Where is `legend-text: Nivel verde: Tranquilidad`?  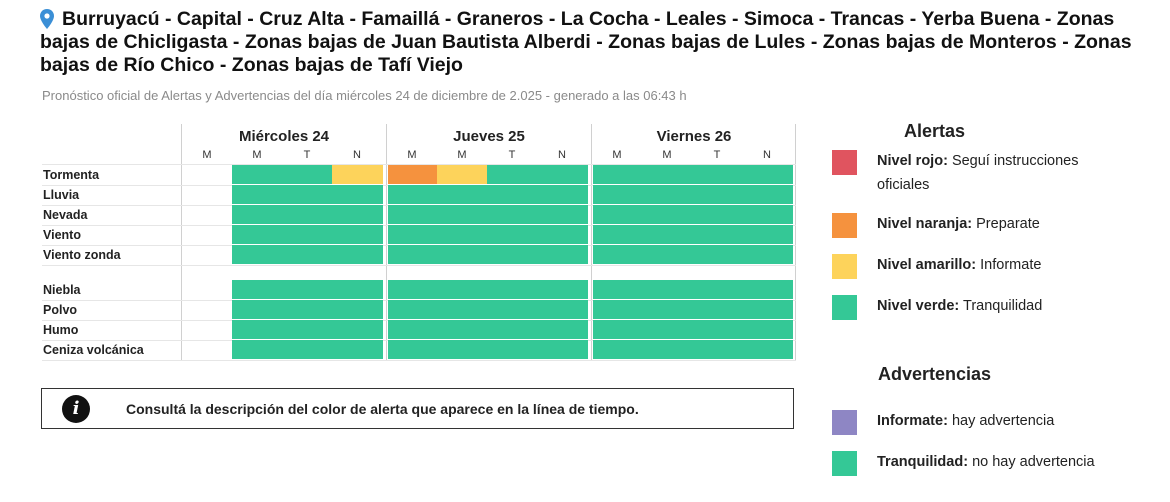
legend-text: Nivel verde: Tranquilidad is located at coordinates (1002, 307).